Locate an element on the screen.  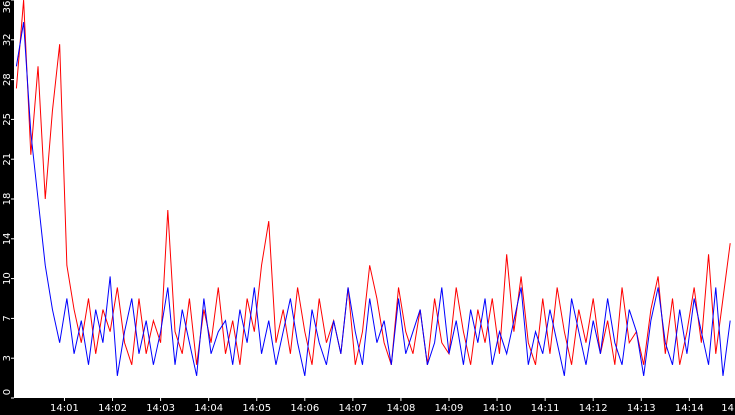
y-tick-label: 3 is located at coordinates (7, 358).